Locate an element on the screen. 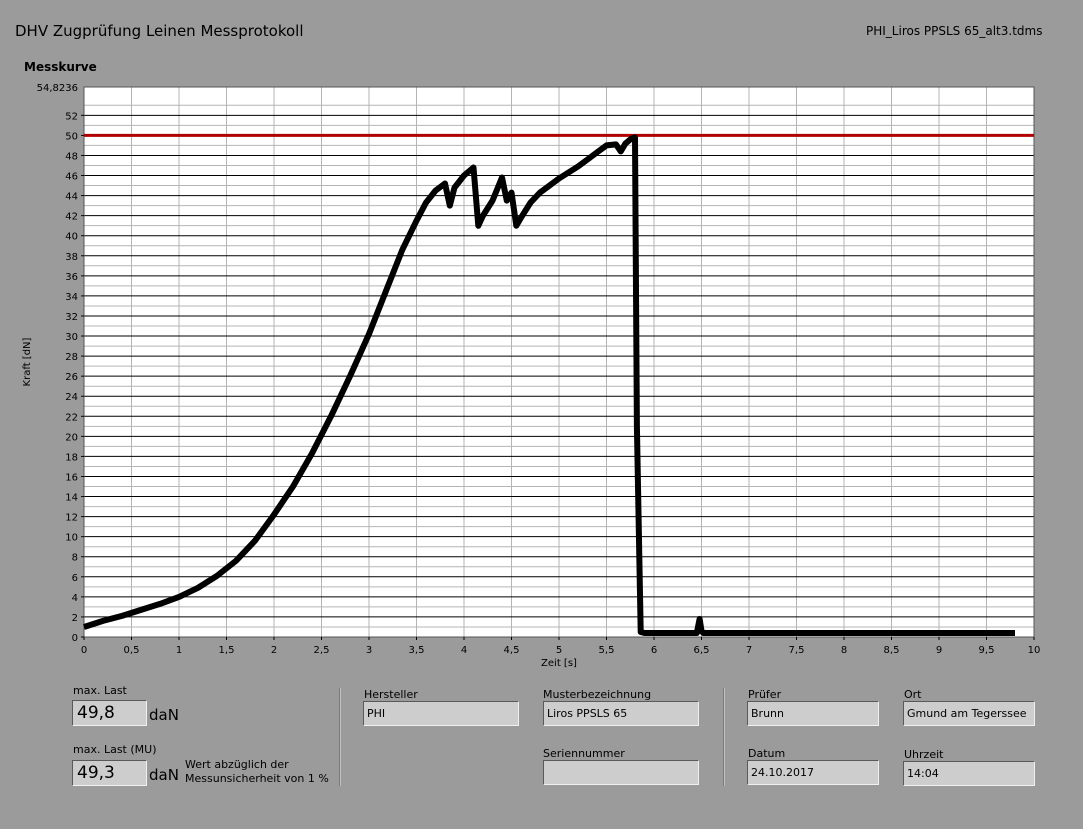 The width and height of the screenshot is (1083, 829). y-tick-label: 2 is located at coordinates (75, 618).